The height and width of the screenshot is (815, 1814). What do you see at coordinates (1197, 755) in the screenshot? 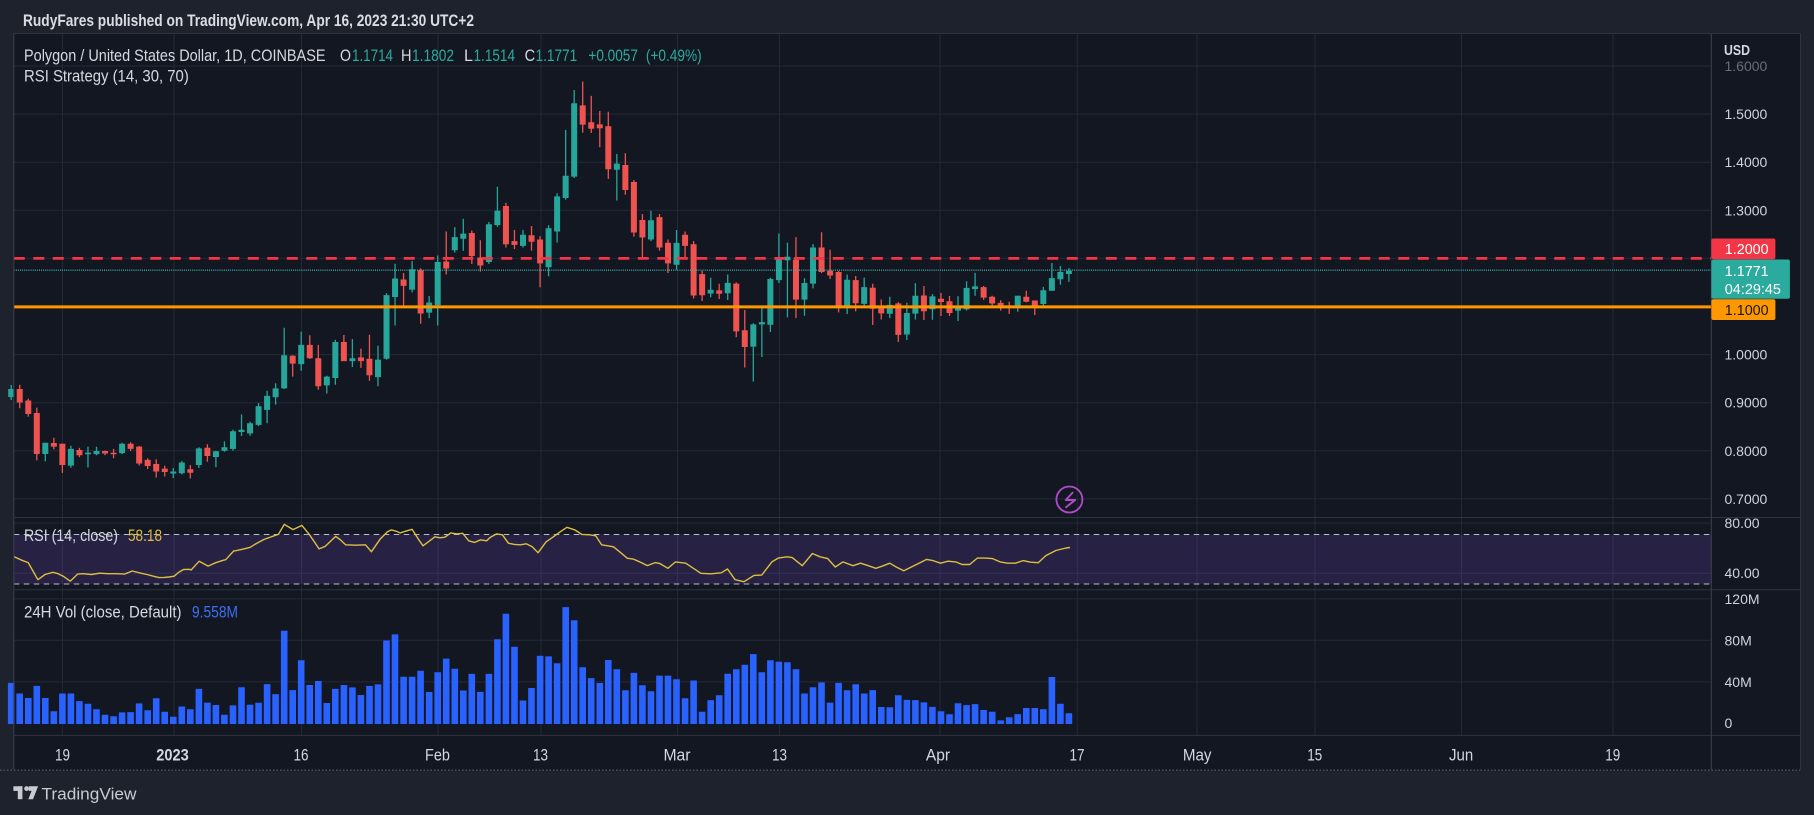
I see `svg-text: May` at bounding box center [1197, 755].